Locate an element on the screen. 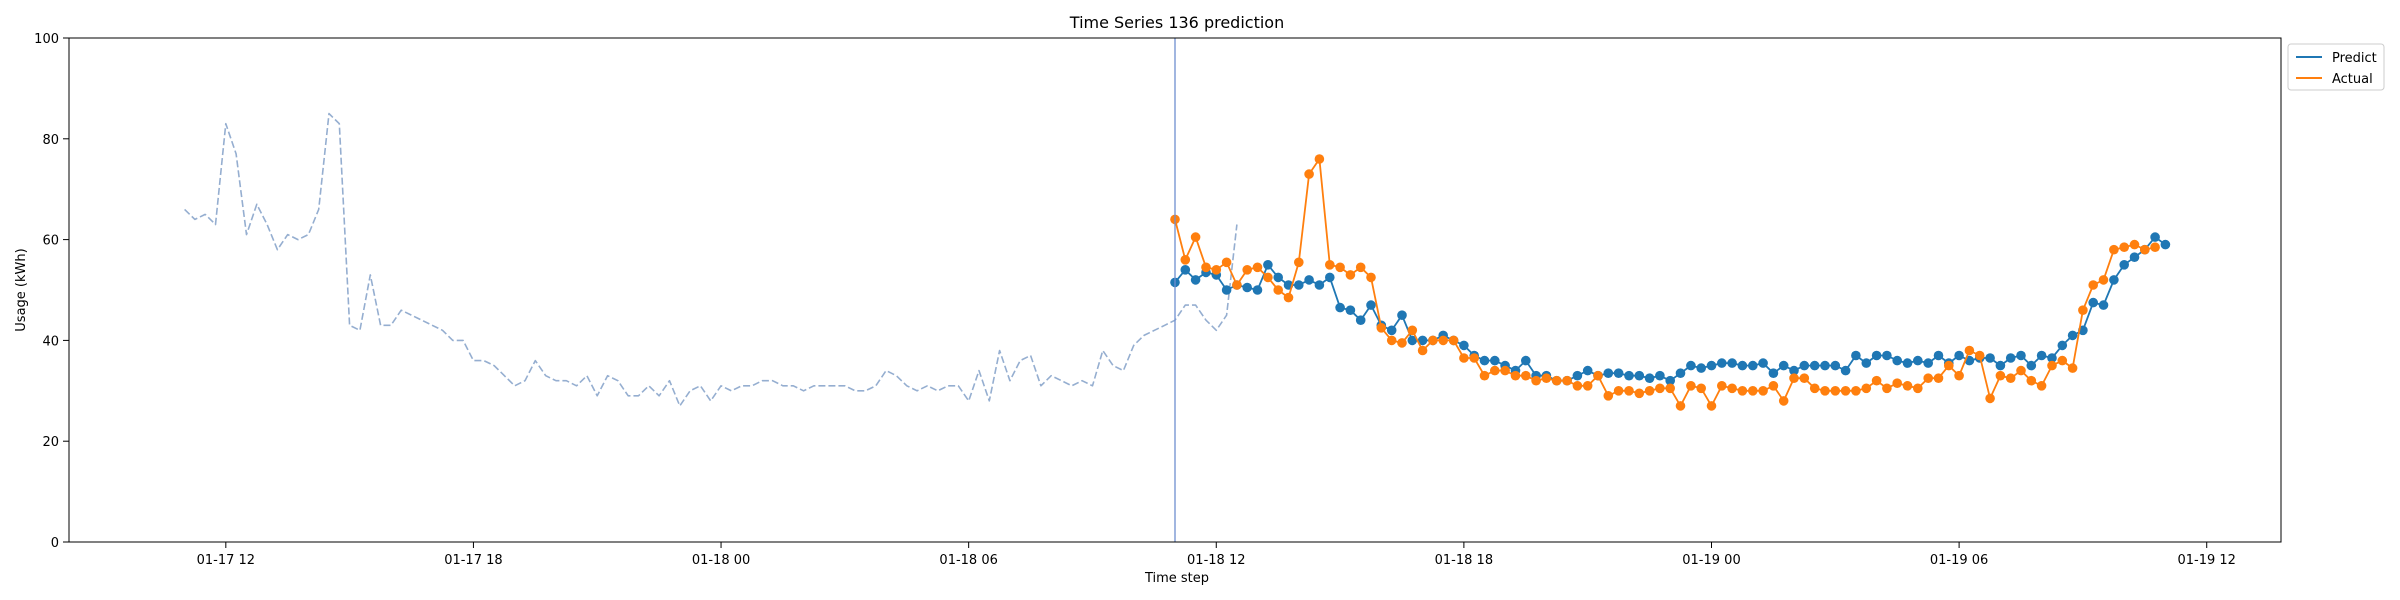 The image size is (2400, 600). x-tick-label: 01-18 06 is located at coordinates (968, 560).